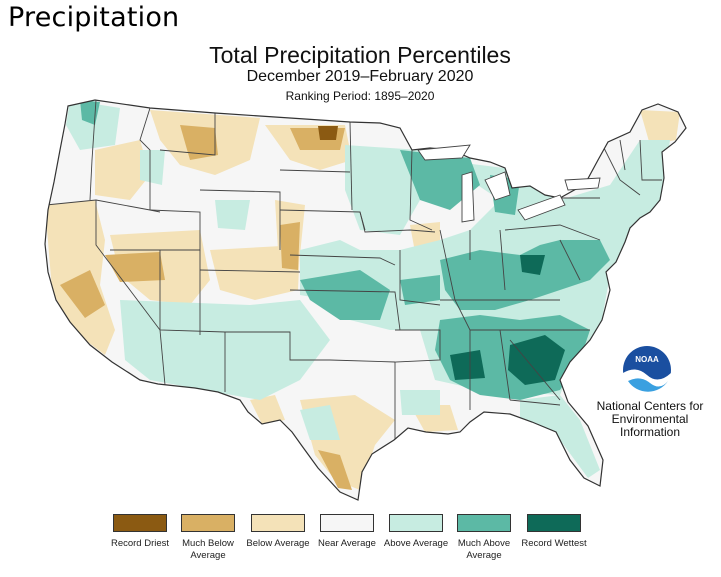 Image resolution: width=721 pixels, height=577 pixels. Describe the element at coordinates (328, 133) in the screenshot. I see `region-record-driest` at that location.